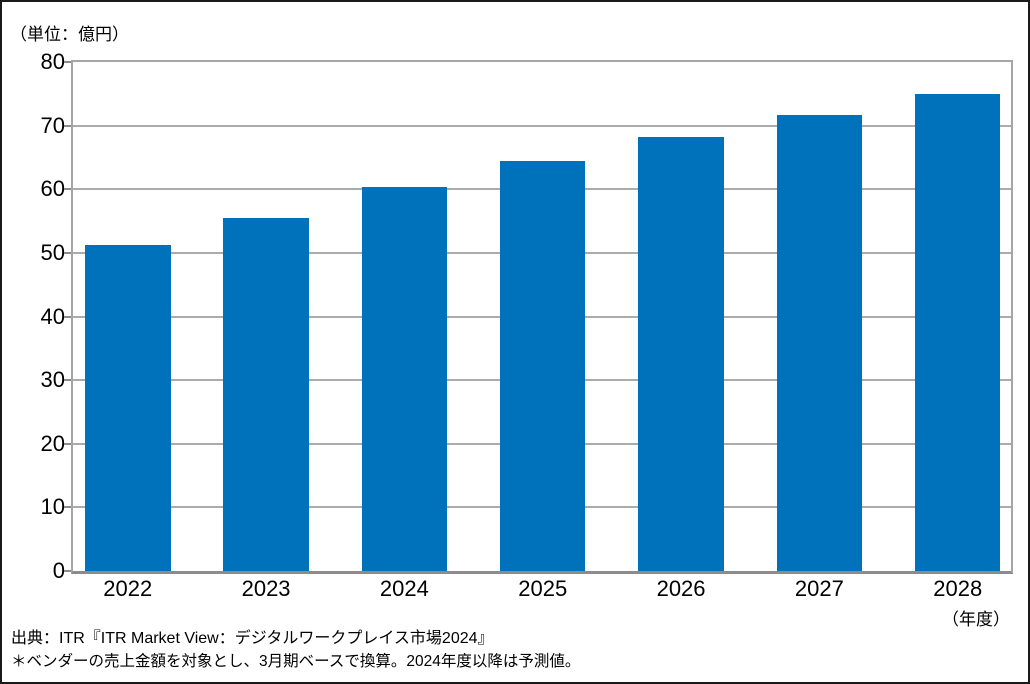 The image size is (1030, 684). I want to click on x-tick-label-2028: 2028, so click(958, 588).